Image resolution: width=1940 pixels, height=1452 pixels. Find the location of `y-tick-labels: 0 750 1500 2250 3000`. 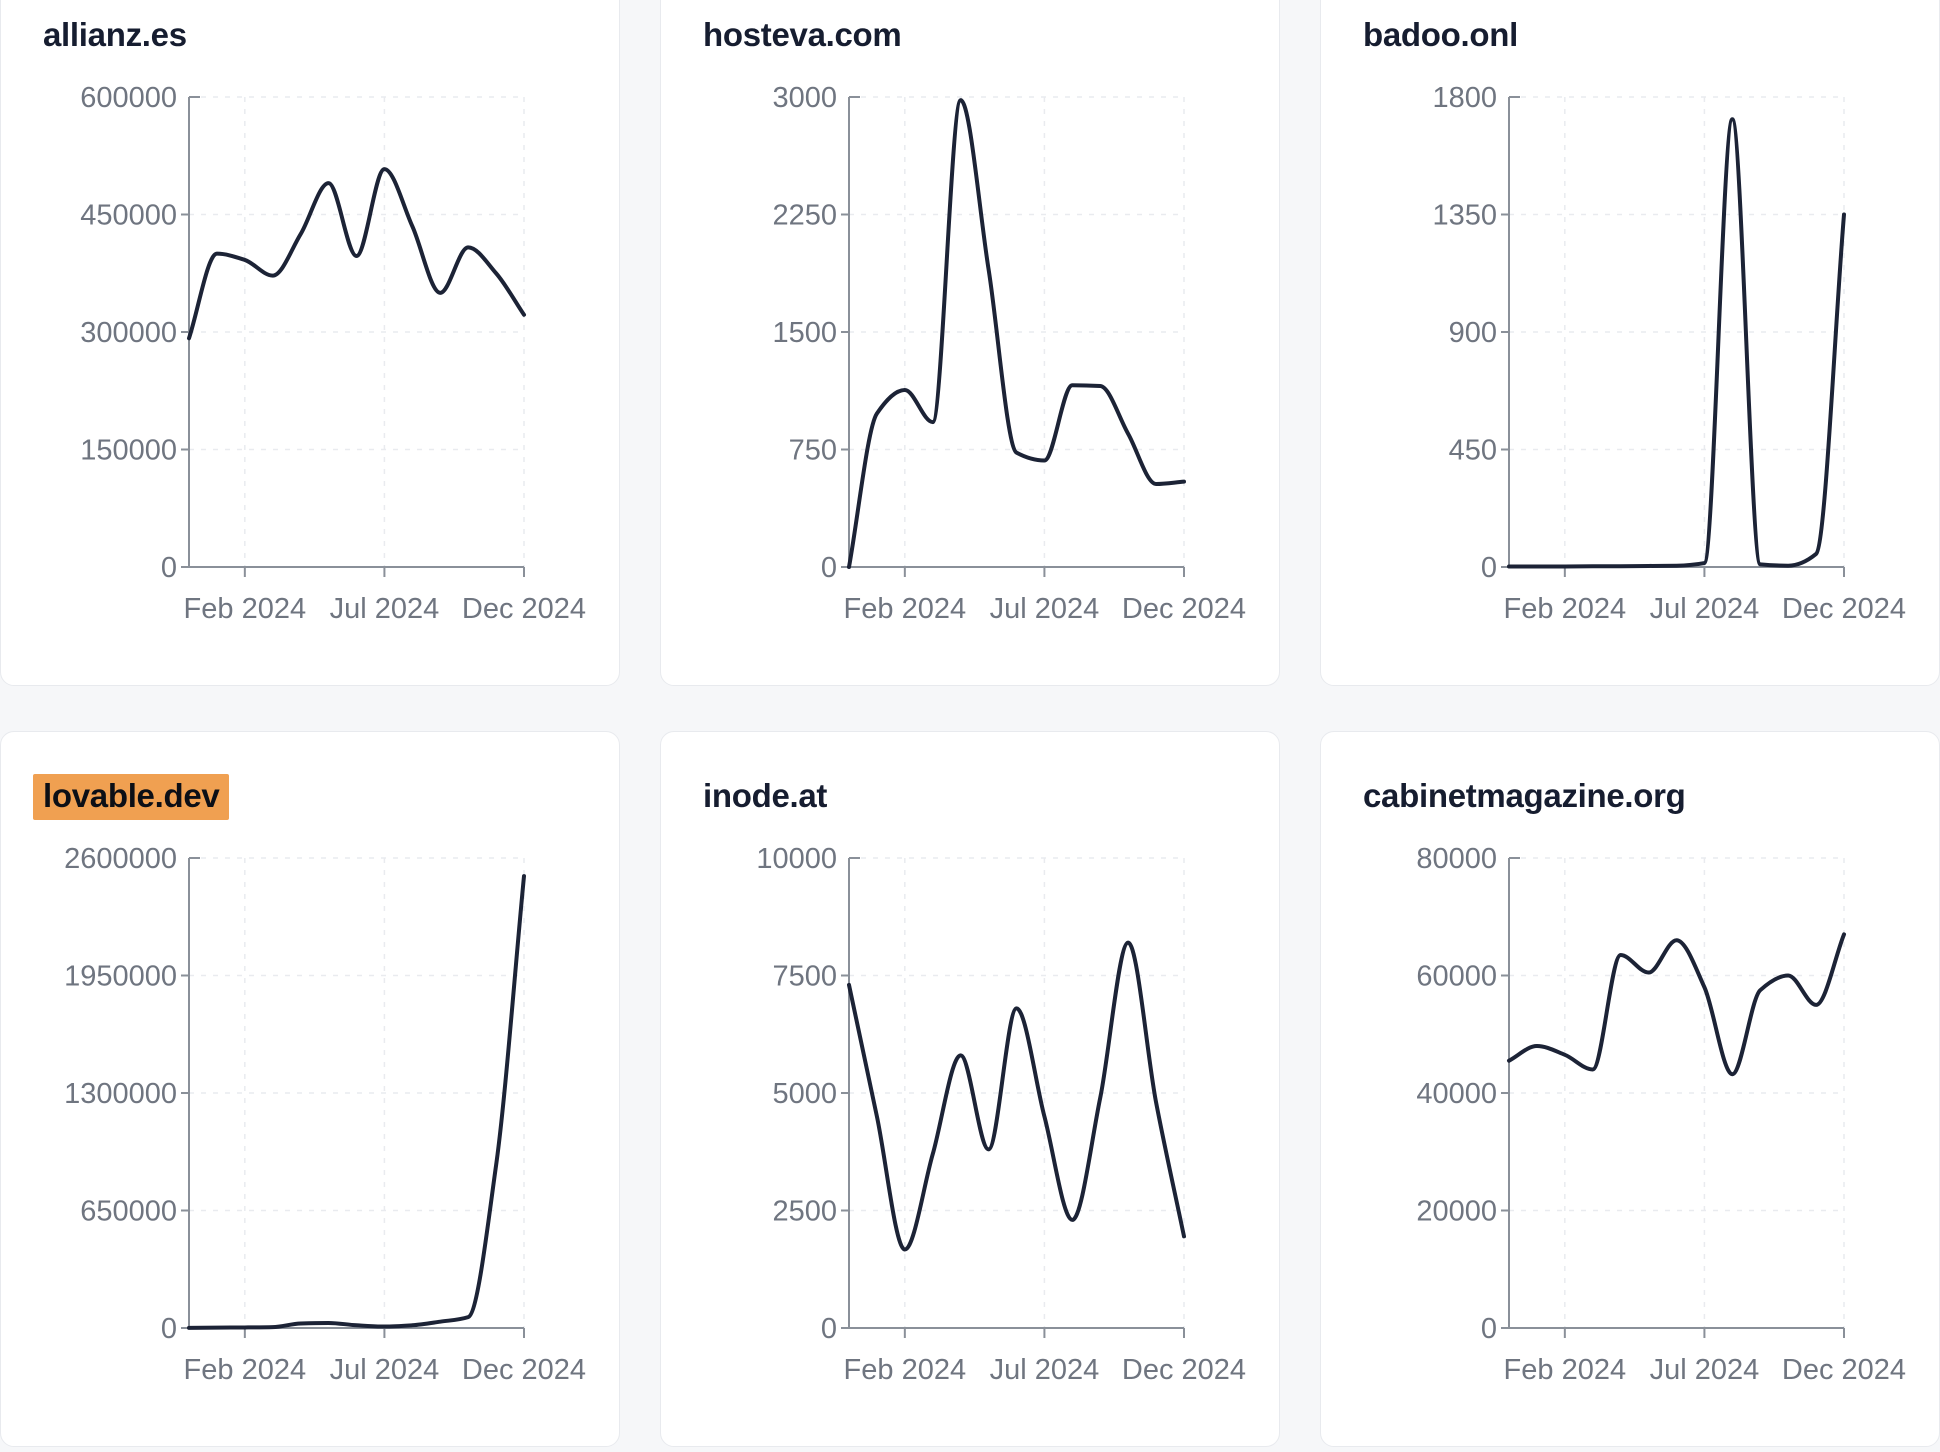

y-tick-labels: 0 750 1500 2250 3000 is located at coordinates (804, 333).